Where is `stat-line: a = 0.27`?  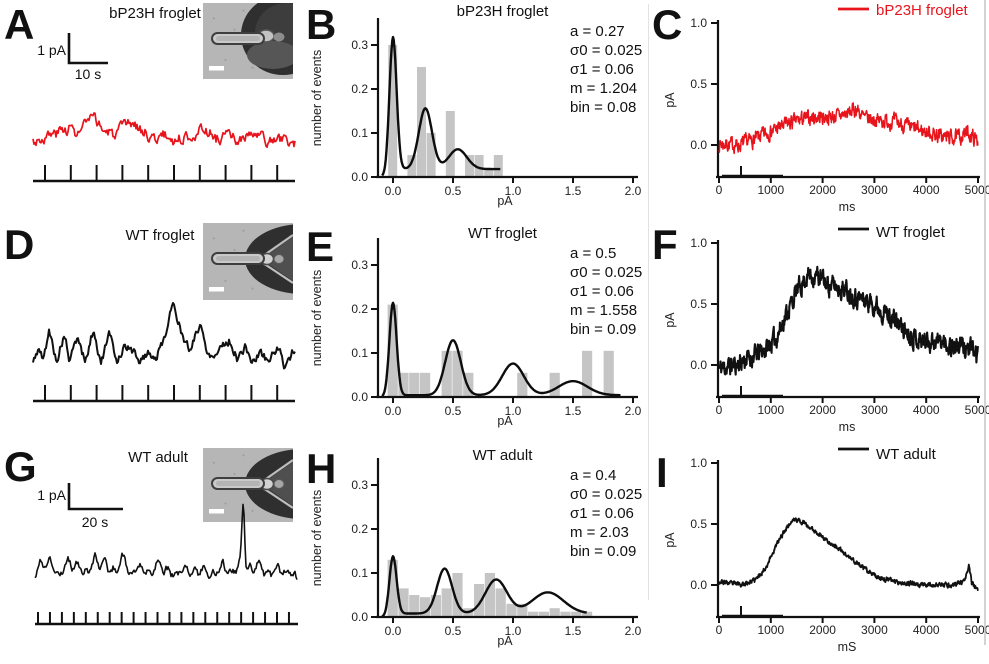 stat-line: a = 0.27 is located at coordinates (597, 31).